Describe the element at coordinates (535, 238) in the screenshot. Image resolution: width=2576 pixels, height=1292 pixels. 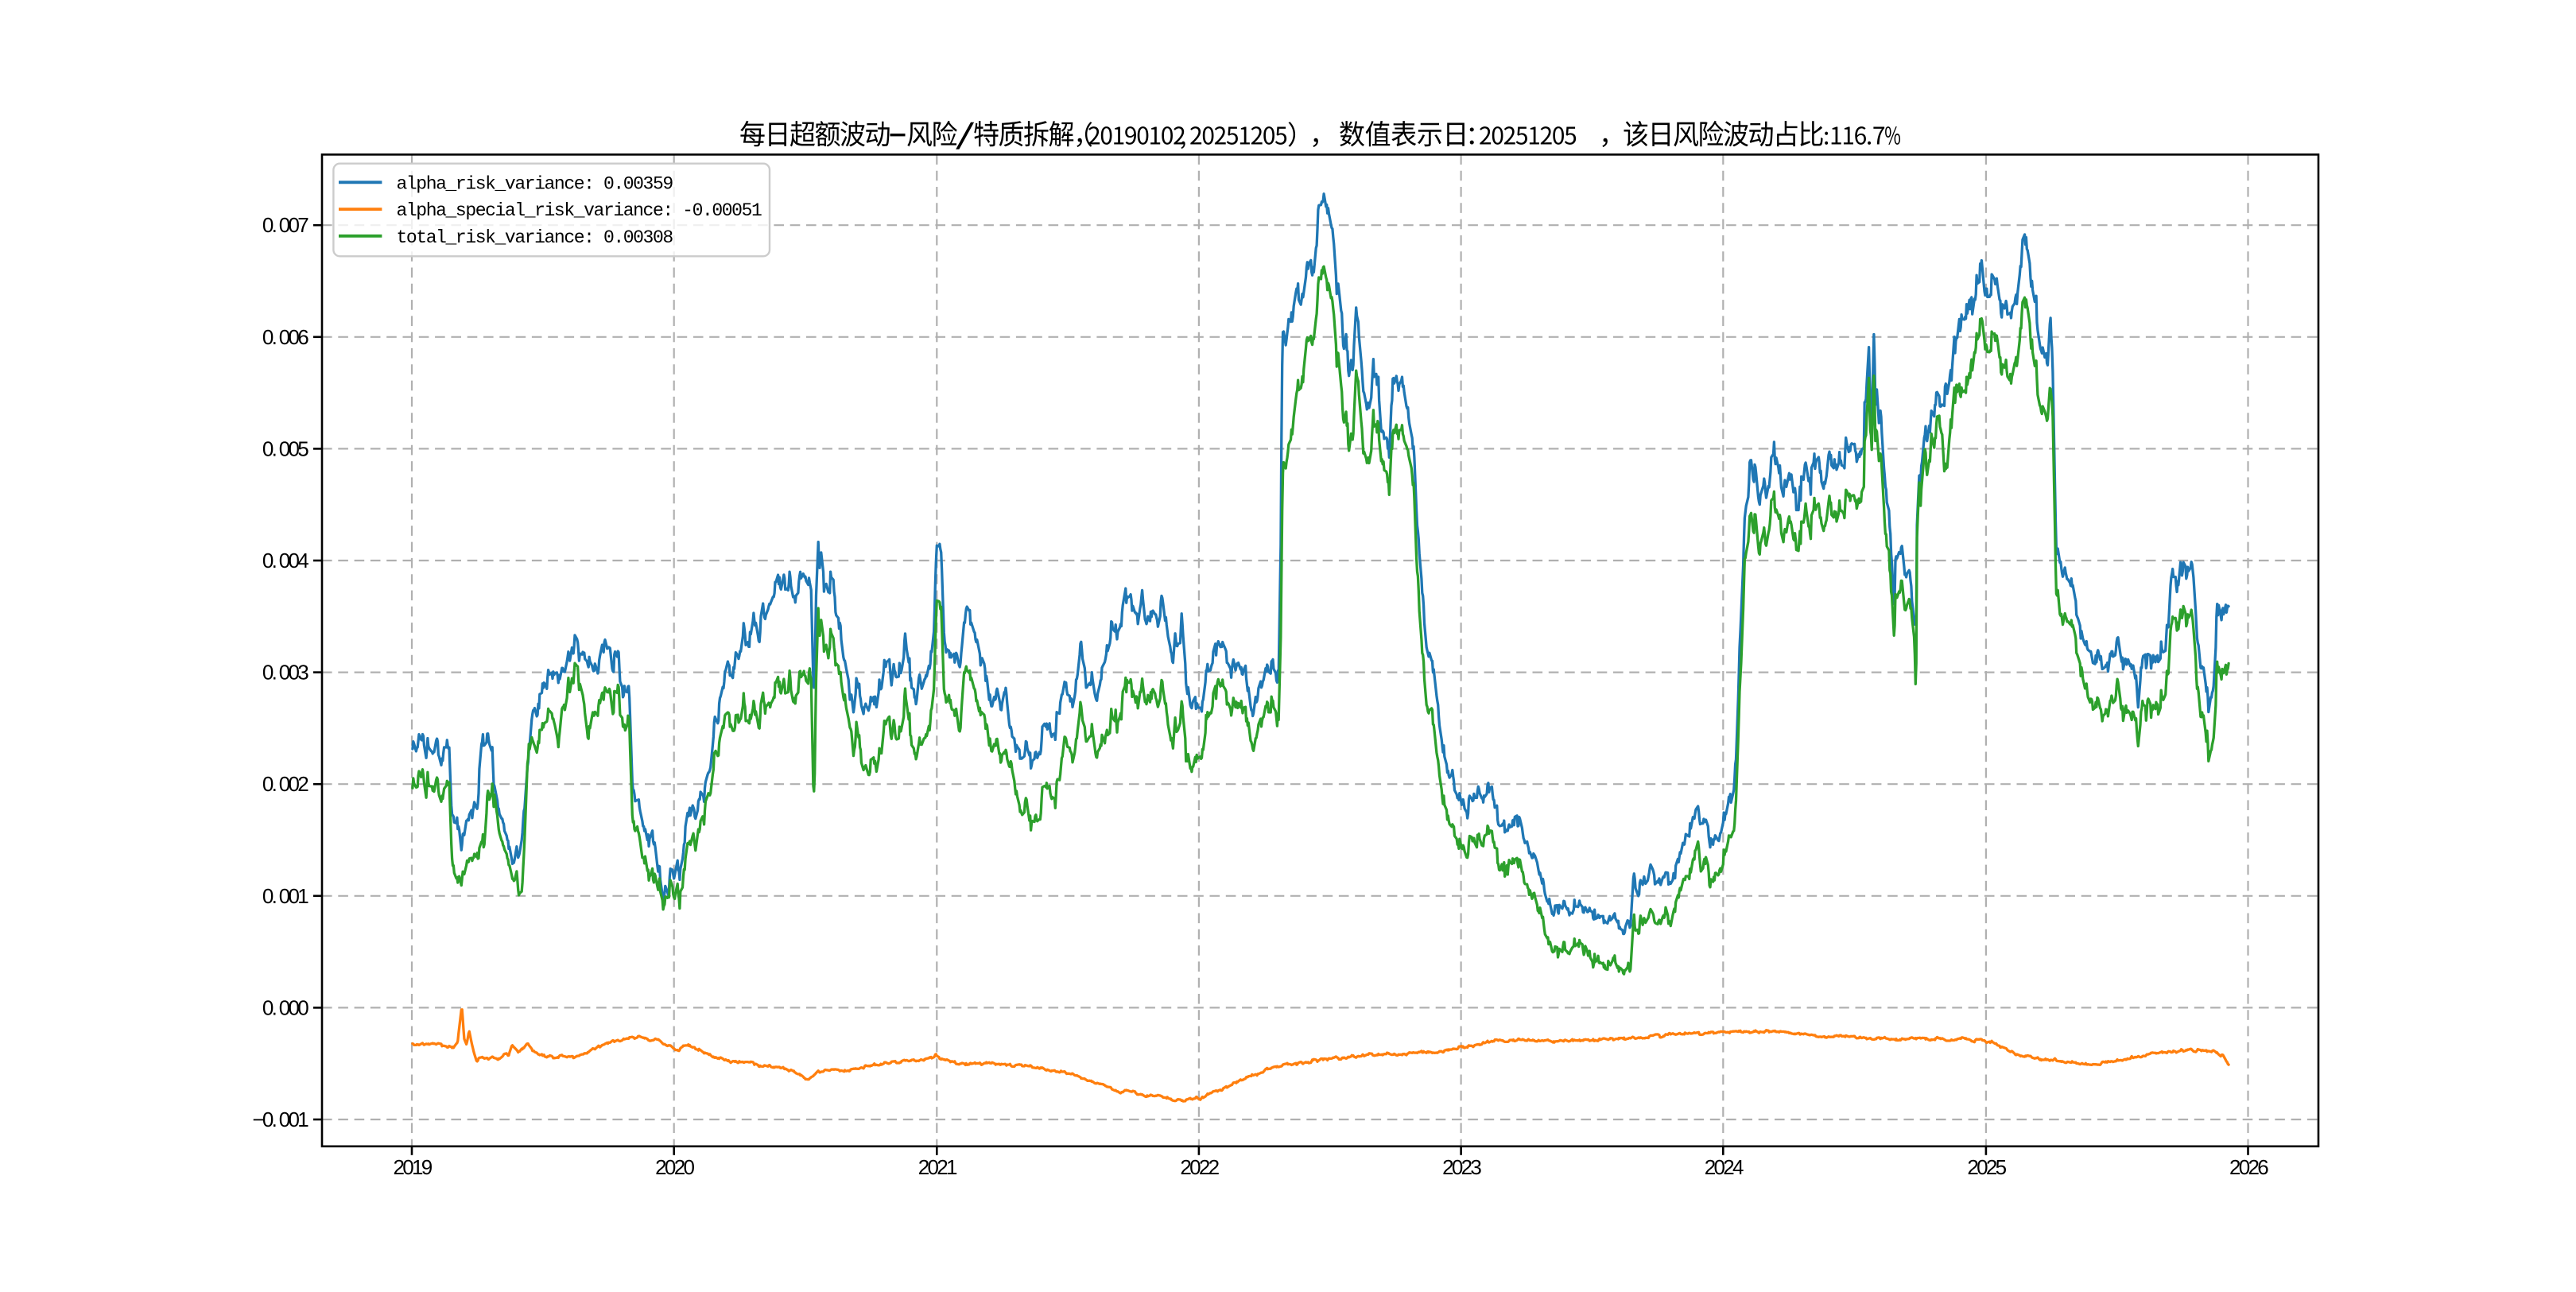
I see `svg-text: total_risk_variance: 0.00308` at that location.